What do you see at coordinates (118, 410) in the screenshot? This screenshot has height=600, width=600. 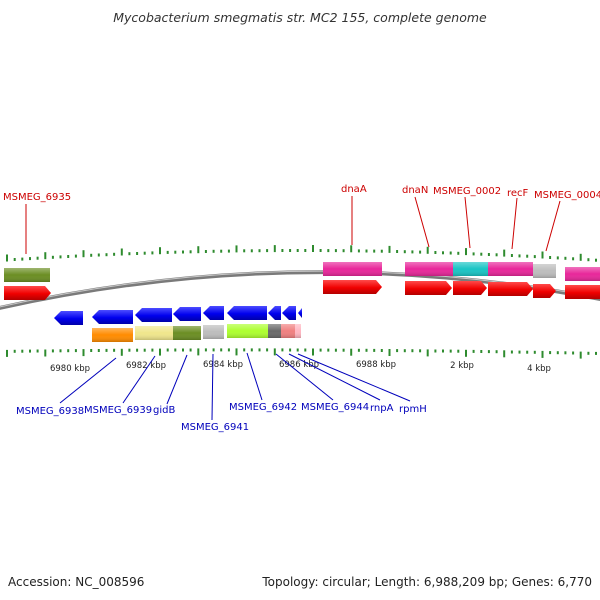 I see `gene-label-MSMEG_6939: MSMEG_6939` at bounding box center [118, 410].